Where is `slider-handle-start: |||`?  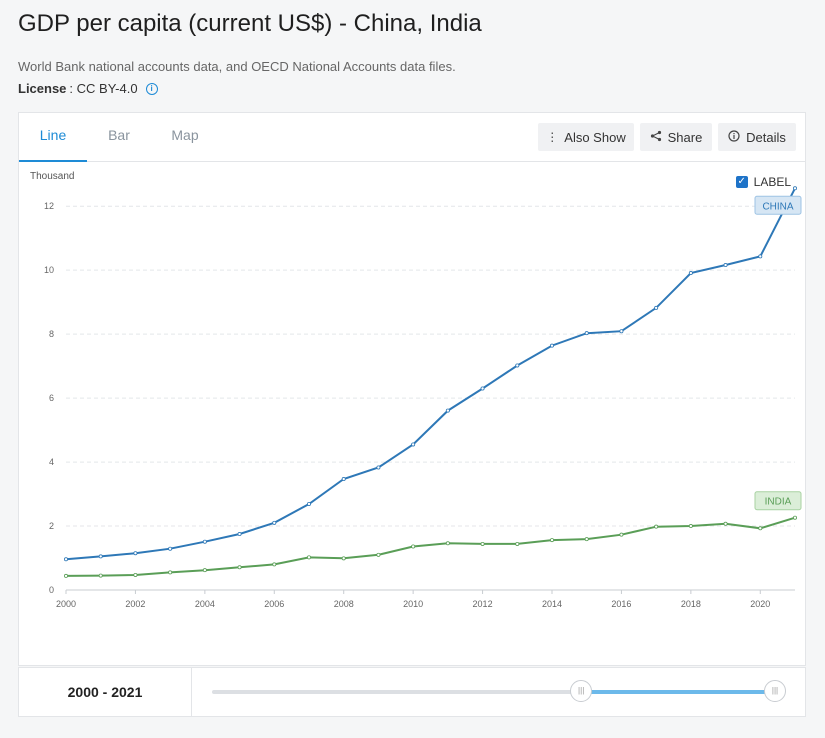 slider-handle-start: ||| is located at coordinates (581, 691).